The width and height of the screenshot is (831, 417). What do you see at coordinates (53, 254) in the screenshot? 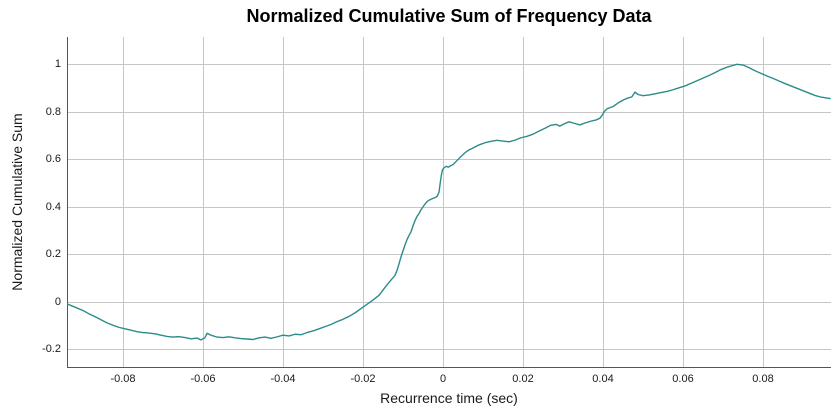
I see `y-tick-label: 0.2` at bounding box center [53, 254].